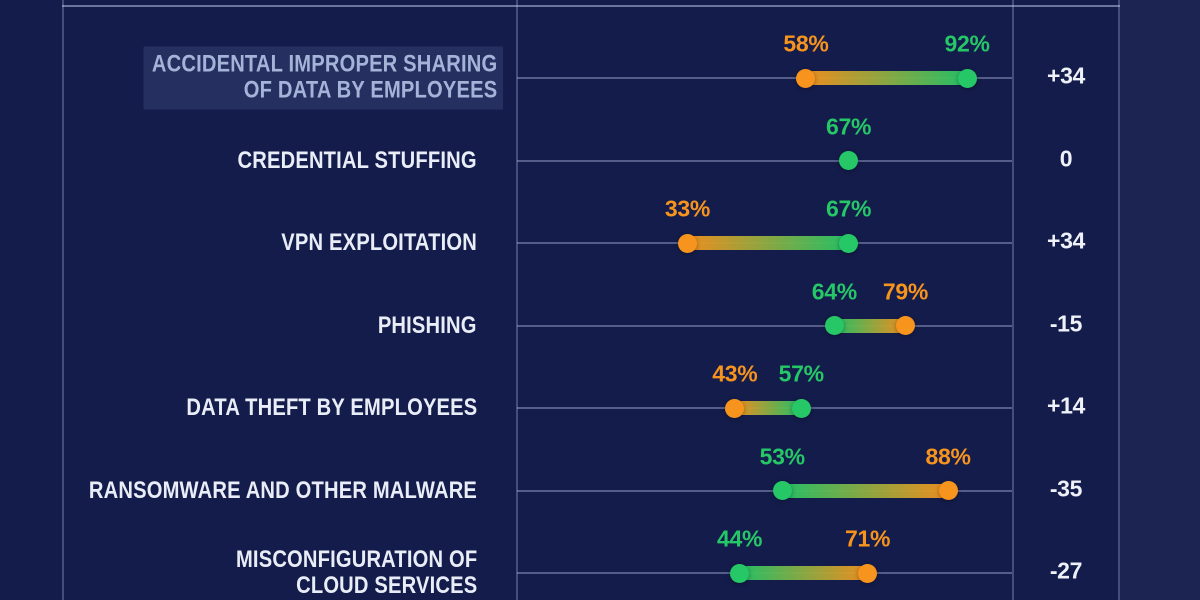 This screenshot has height=600, width=1200. I want to click on threat-label-text: DATA THEFT BY EMPLOYEES, so click(331, 407).